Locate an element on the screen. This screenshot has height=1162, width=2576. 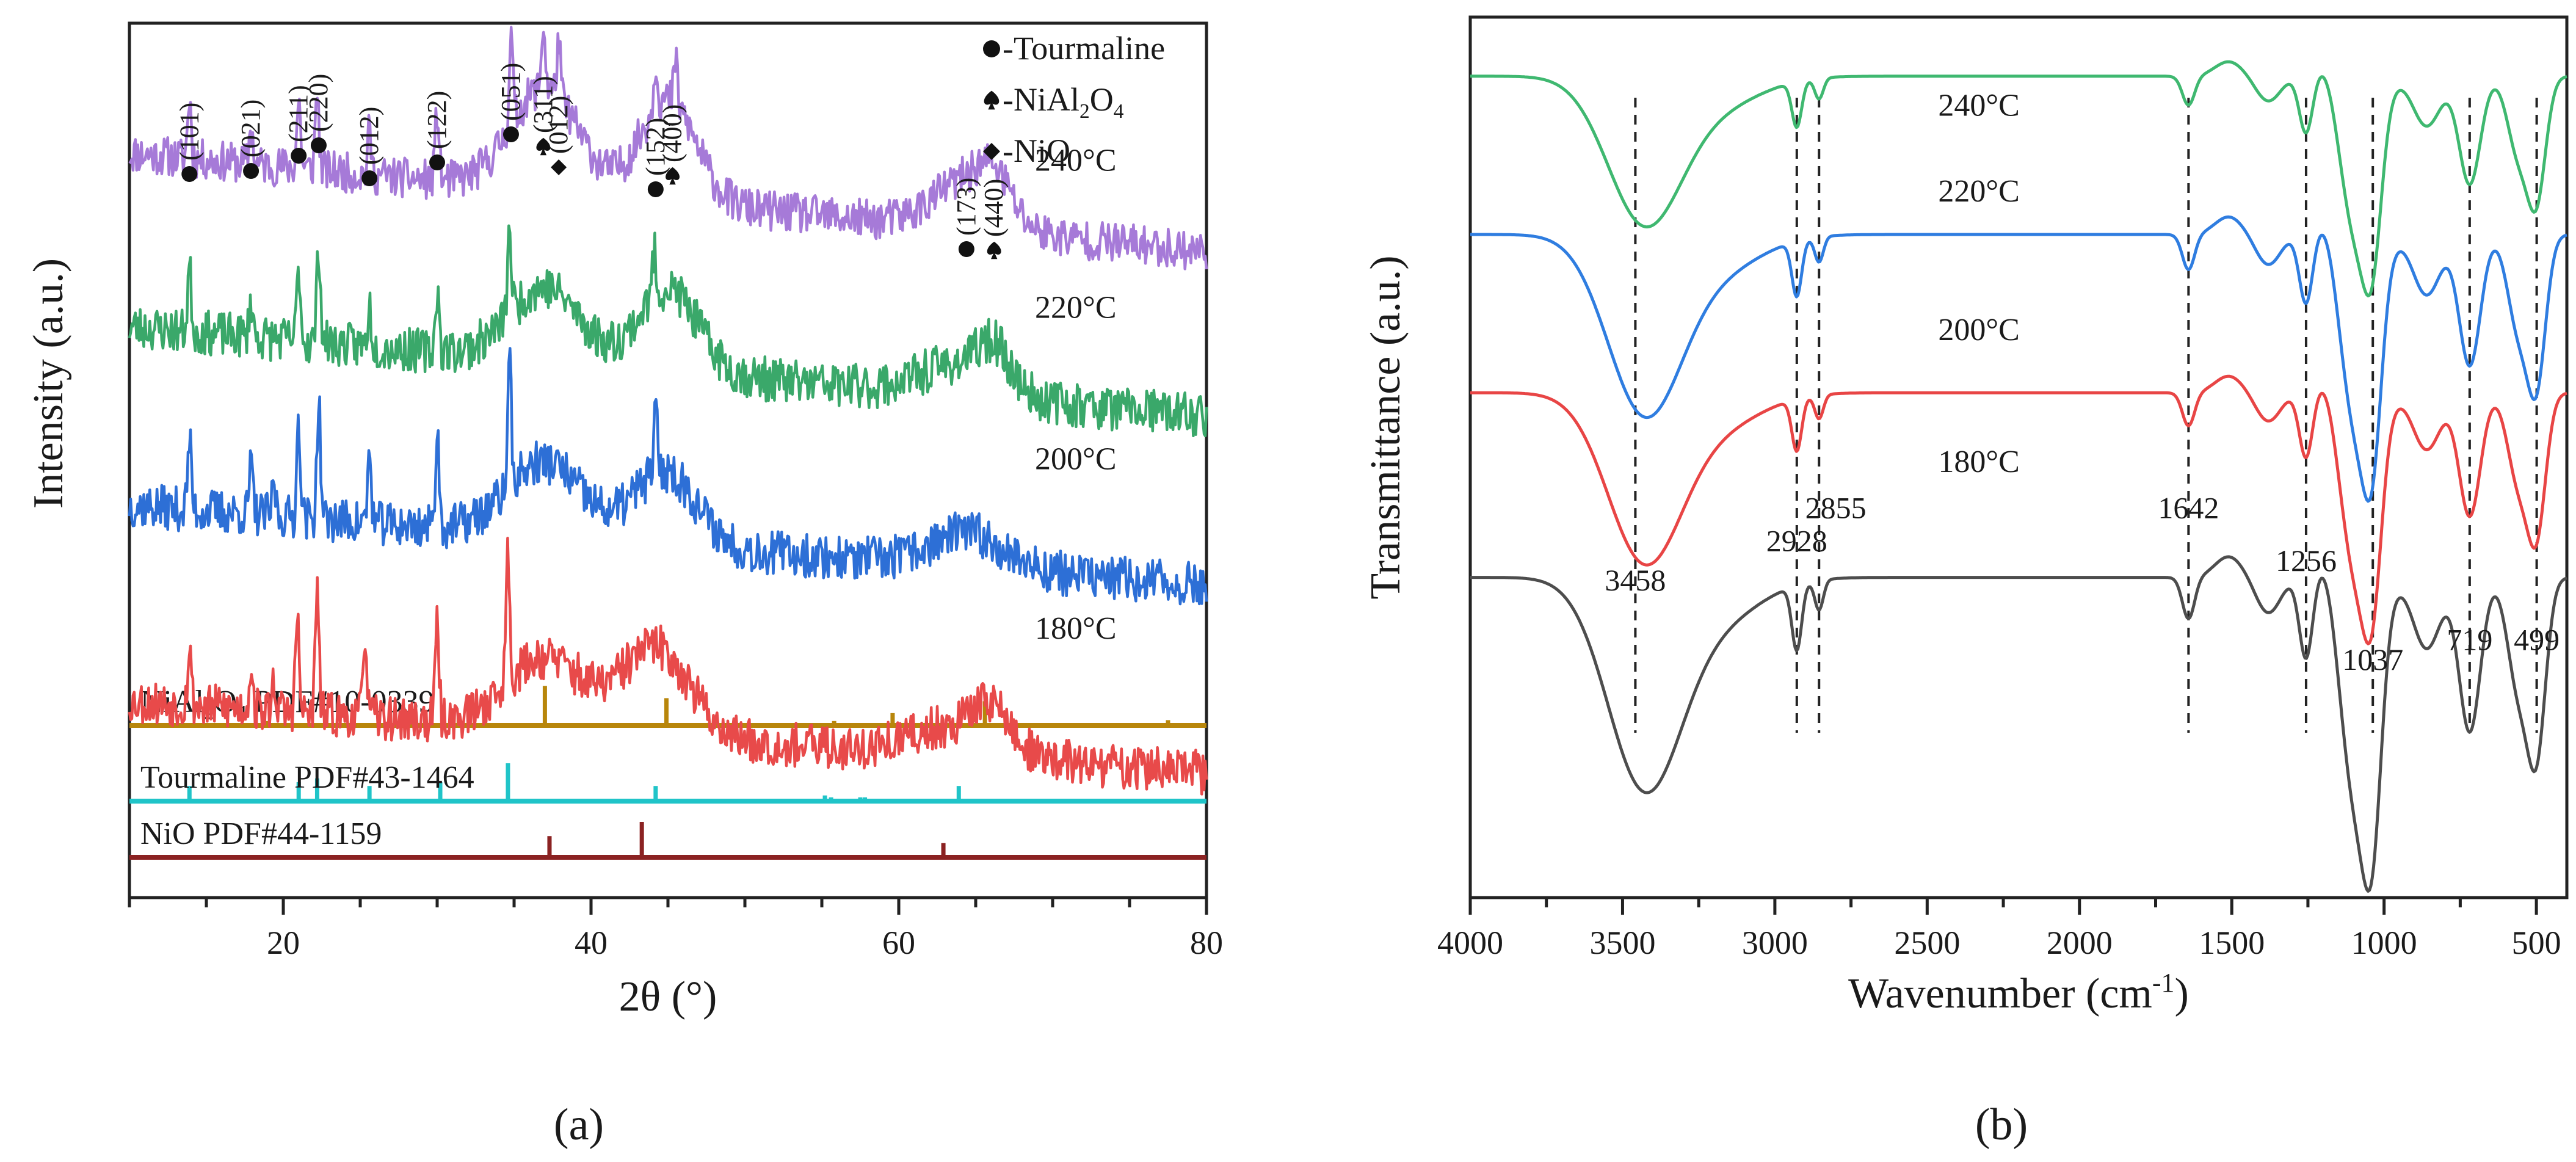
xrd-x-tick-label: 20 is located at coordinates (283, 942).